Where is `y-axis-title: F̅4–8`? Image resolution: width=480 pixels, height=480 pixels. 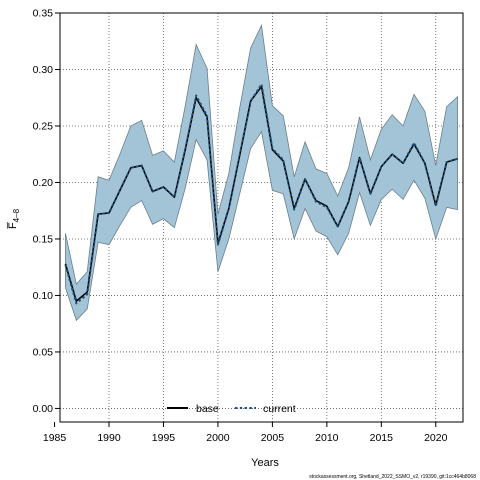
y-axis-title: F̅4–8 is located at coordinates (14, 218).